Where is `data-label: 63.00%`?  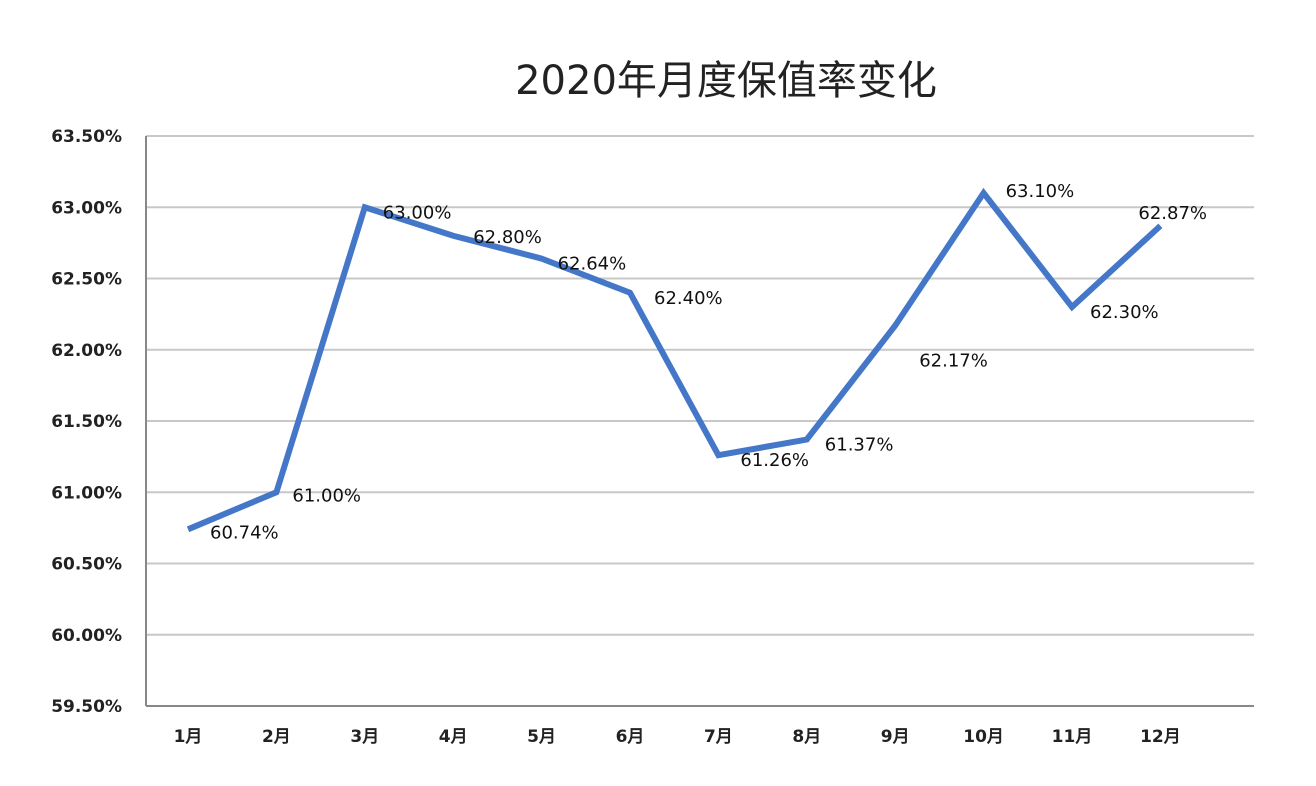
data-label: 63.00% is located at coordinates (417, 212).